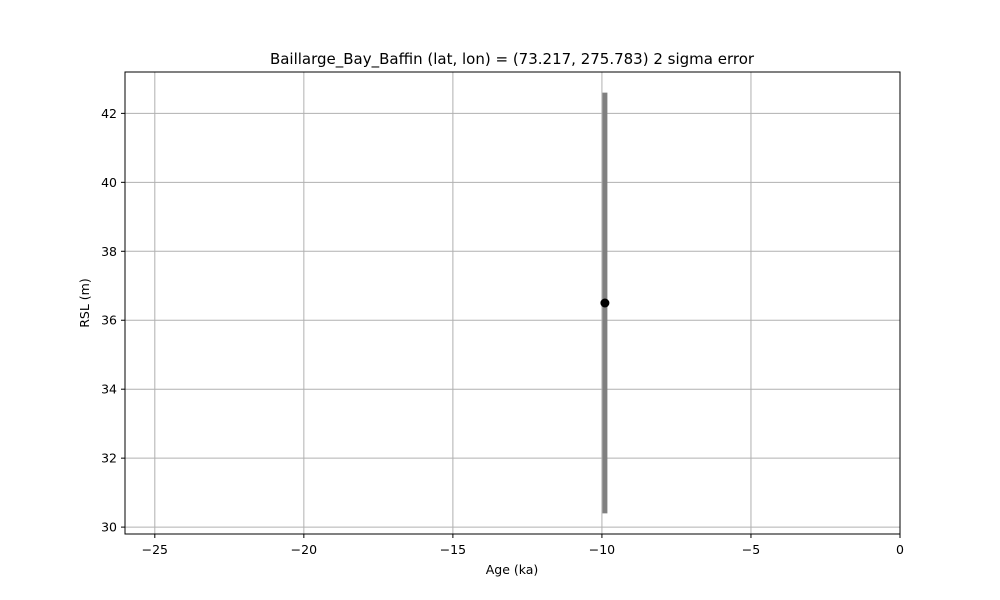  I want to click on x-tick-label: −5, so click(751, 549).